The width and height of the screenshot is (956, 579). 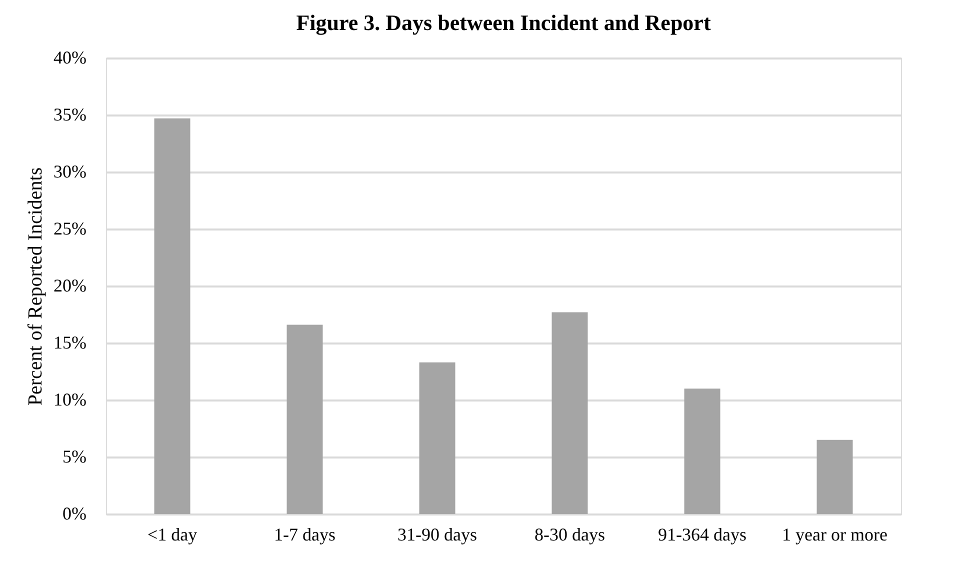 I want to click on y-tick-label: 25%, so click(x=70, y=228).